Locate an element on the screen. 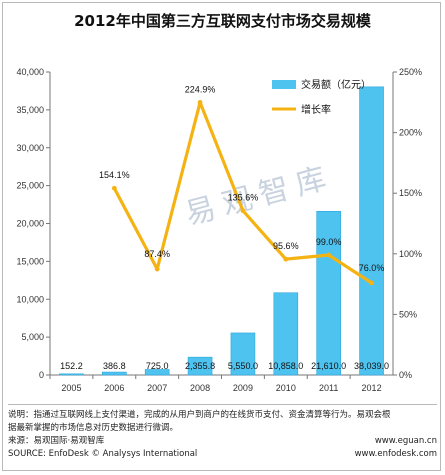 The width and height of the screenshot is (445, 475). y-tick-left-label: 25,000 is located at coordinates (30, 186).